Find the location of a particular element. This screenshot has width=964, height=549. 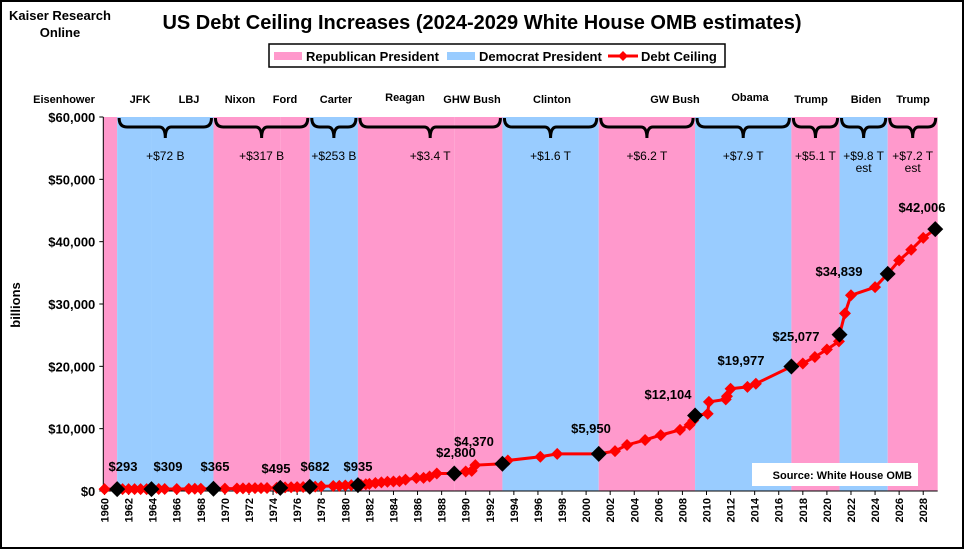

value-label: $42,006 is located at coordinates (922, 207).